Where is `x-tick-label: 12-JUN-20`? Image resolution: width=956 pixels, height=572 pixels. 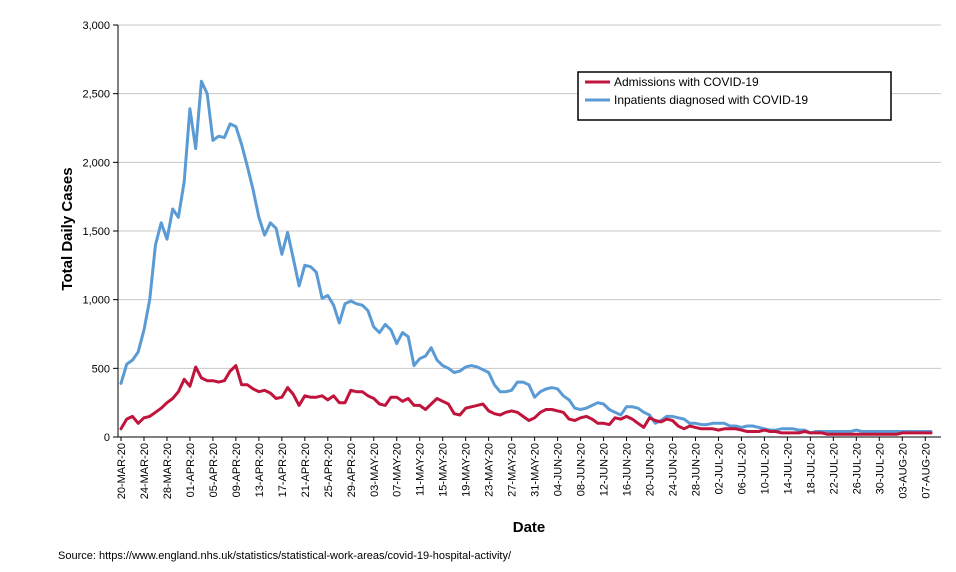 x-tick-label: 12-JUN-20 is located at coordinates (605, 469).